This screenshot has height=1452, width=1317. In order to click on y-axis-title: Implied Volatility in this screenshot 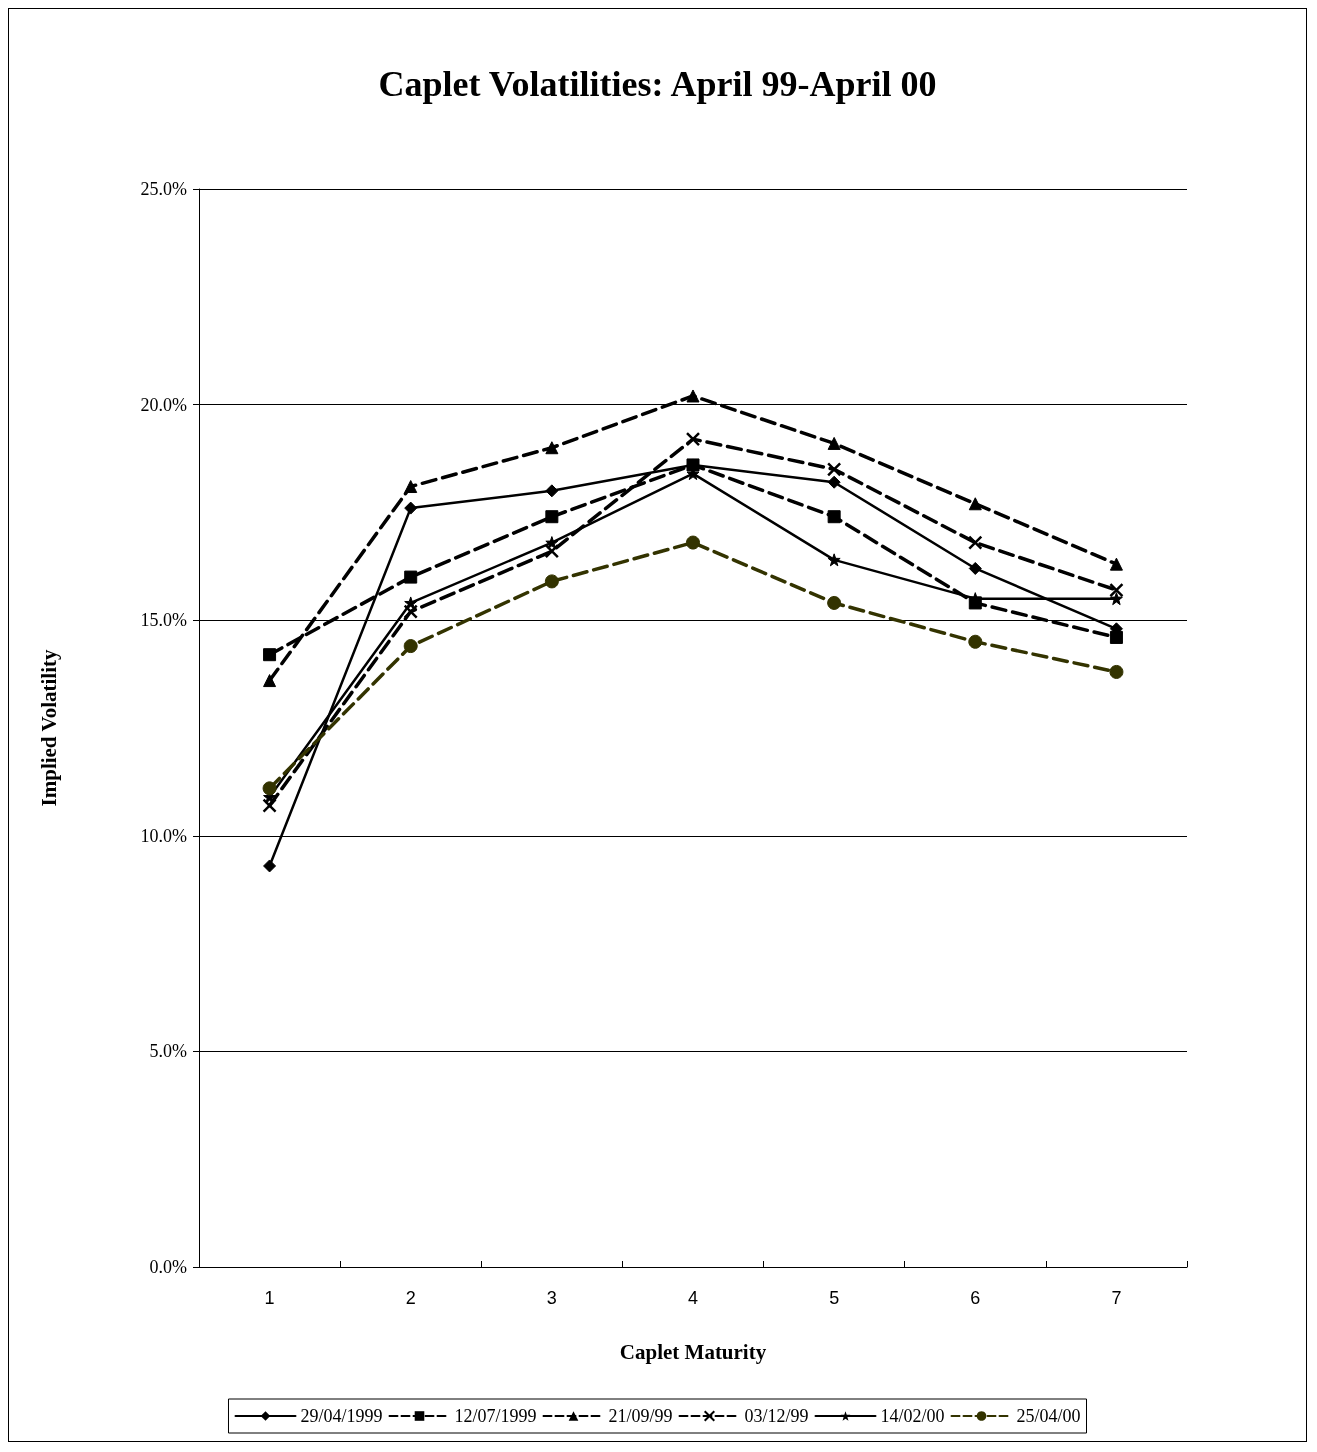, I will do `click(48, 728)`.